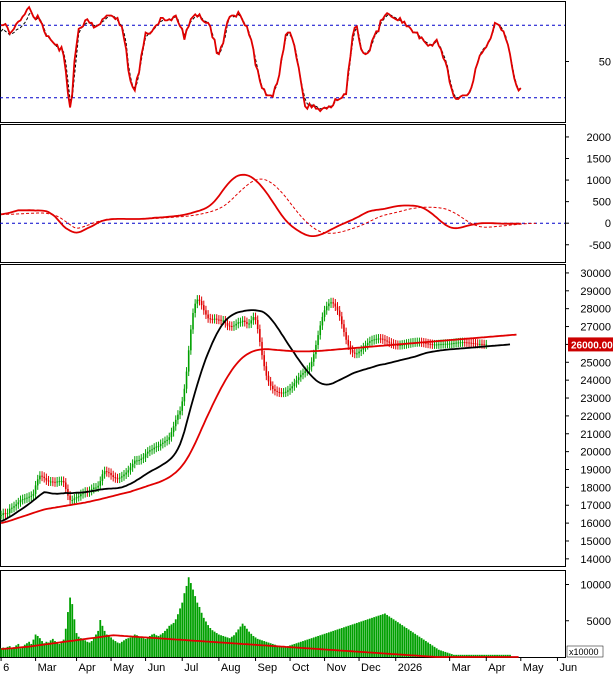  What do you see at coordinates (599, 138) in the screenshot?
I see `y-tick-label-macd: 2000` at bounding box center [599, 138].